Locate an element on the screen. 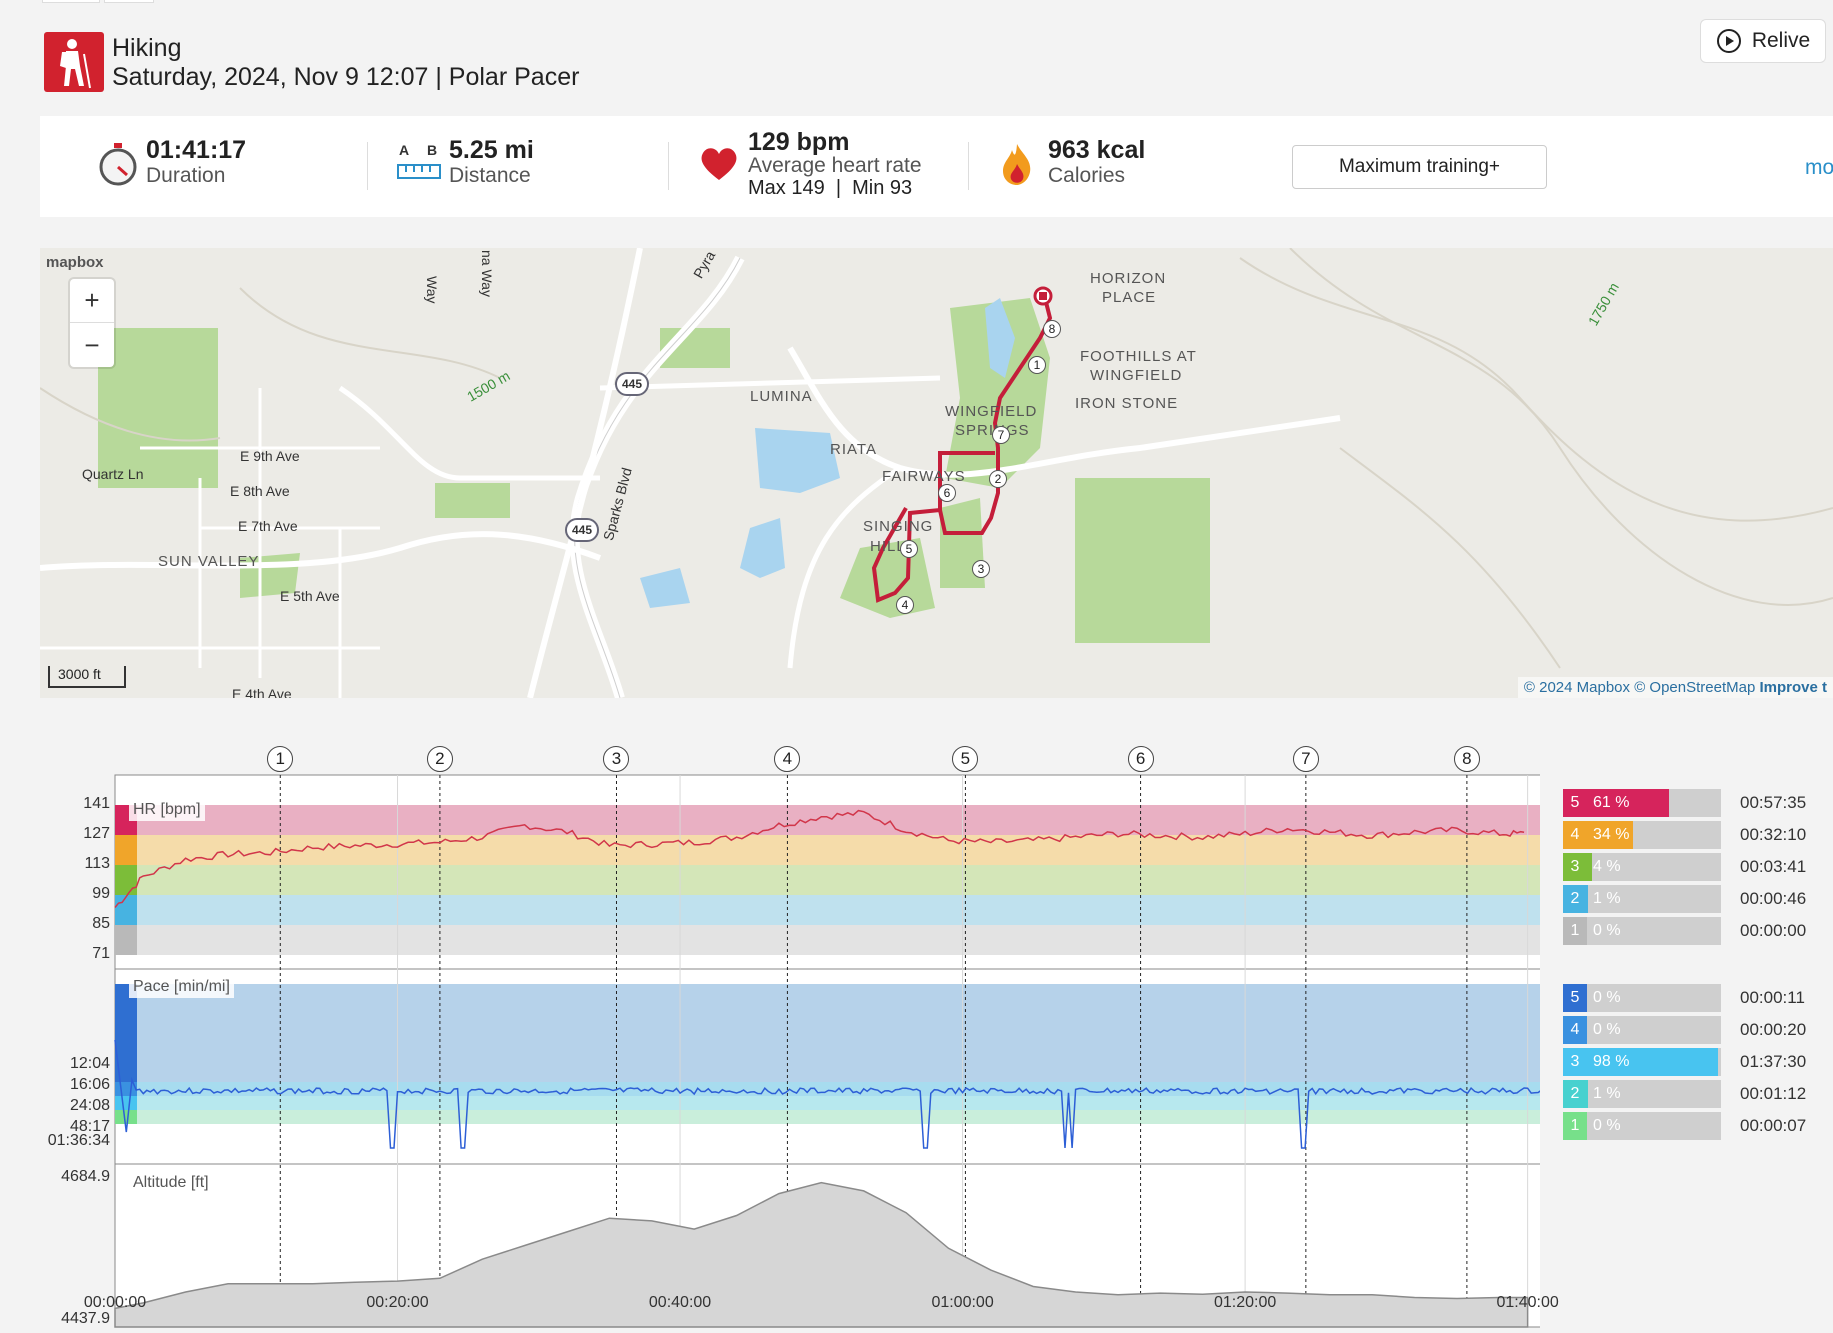 The image size is (1833, 1333). zone-percent: 61 % is located at coordinates (1611, 802).